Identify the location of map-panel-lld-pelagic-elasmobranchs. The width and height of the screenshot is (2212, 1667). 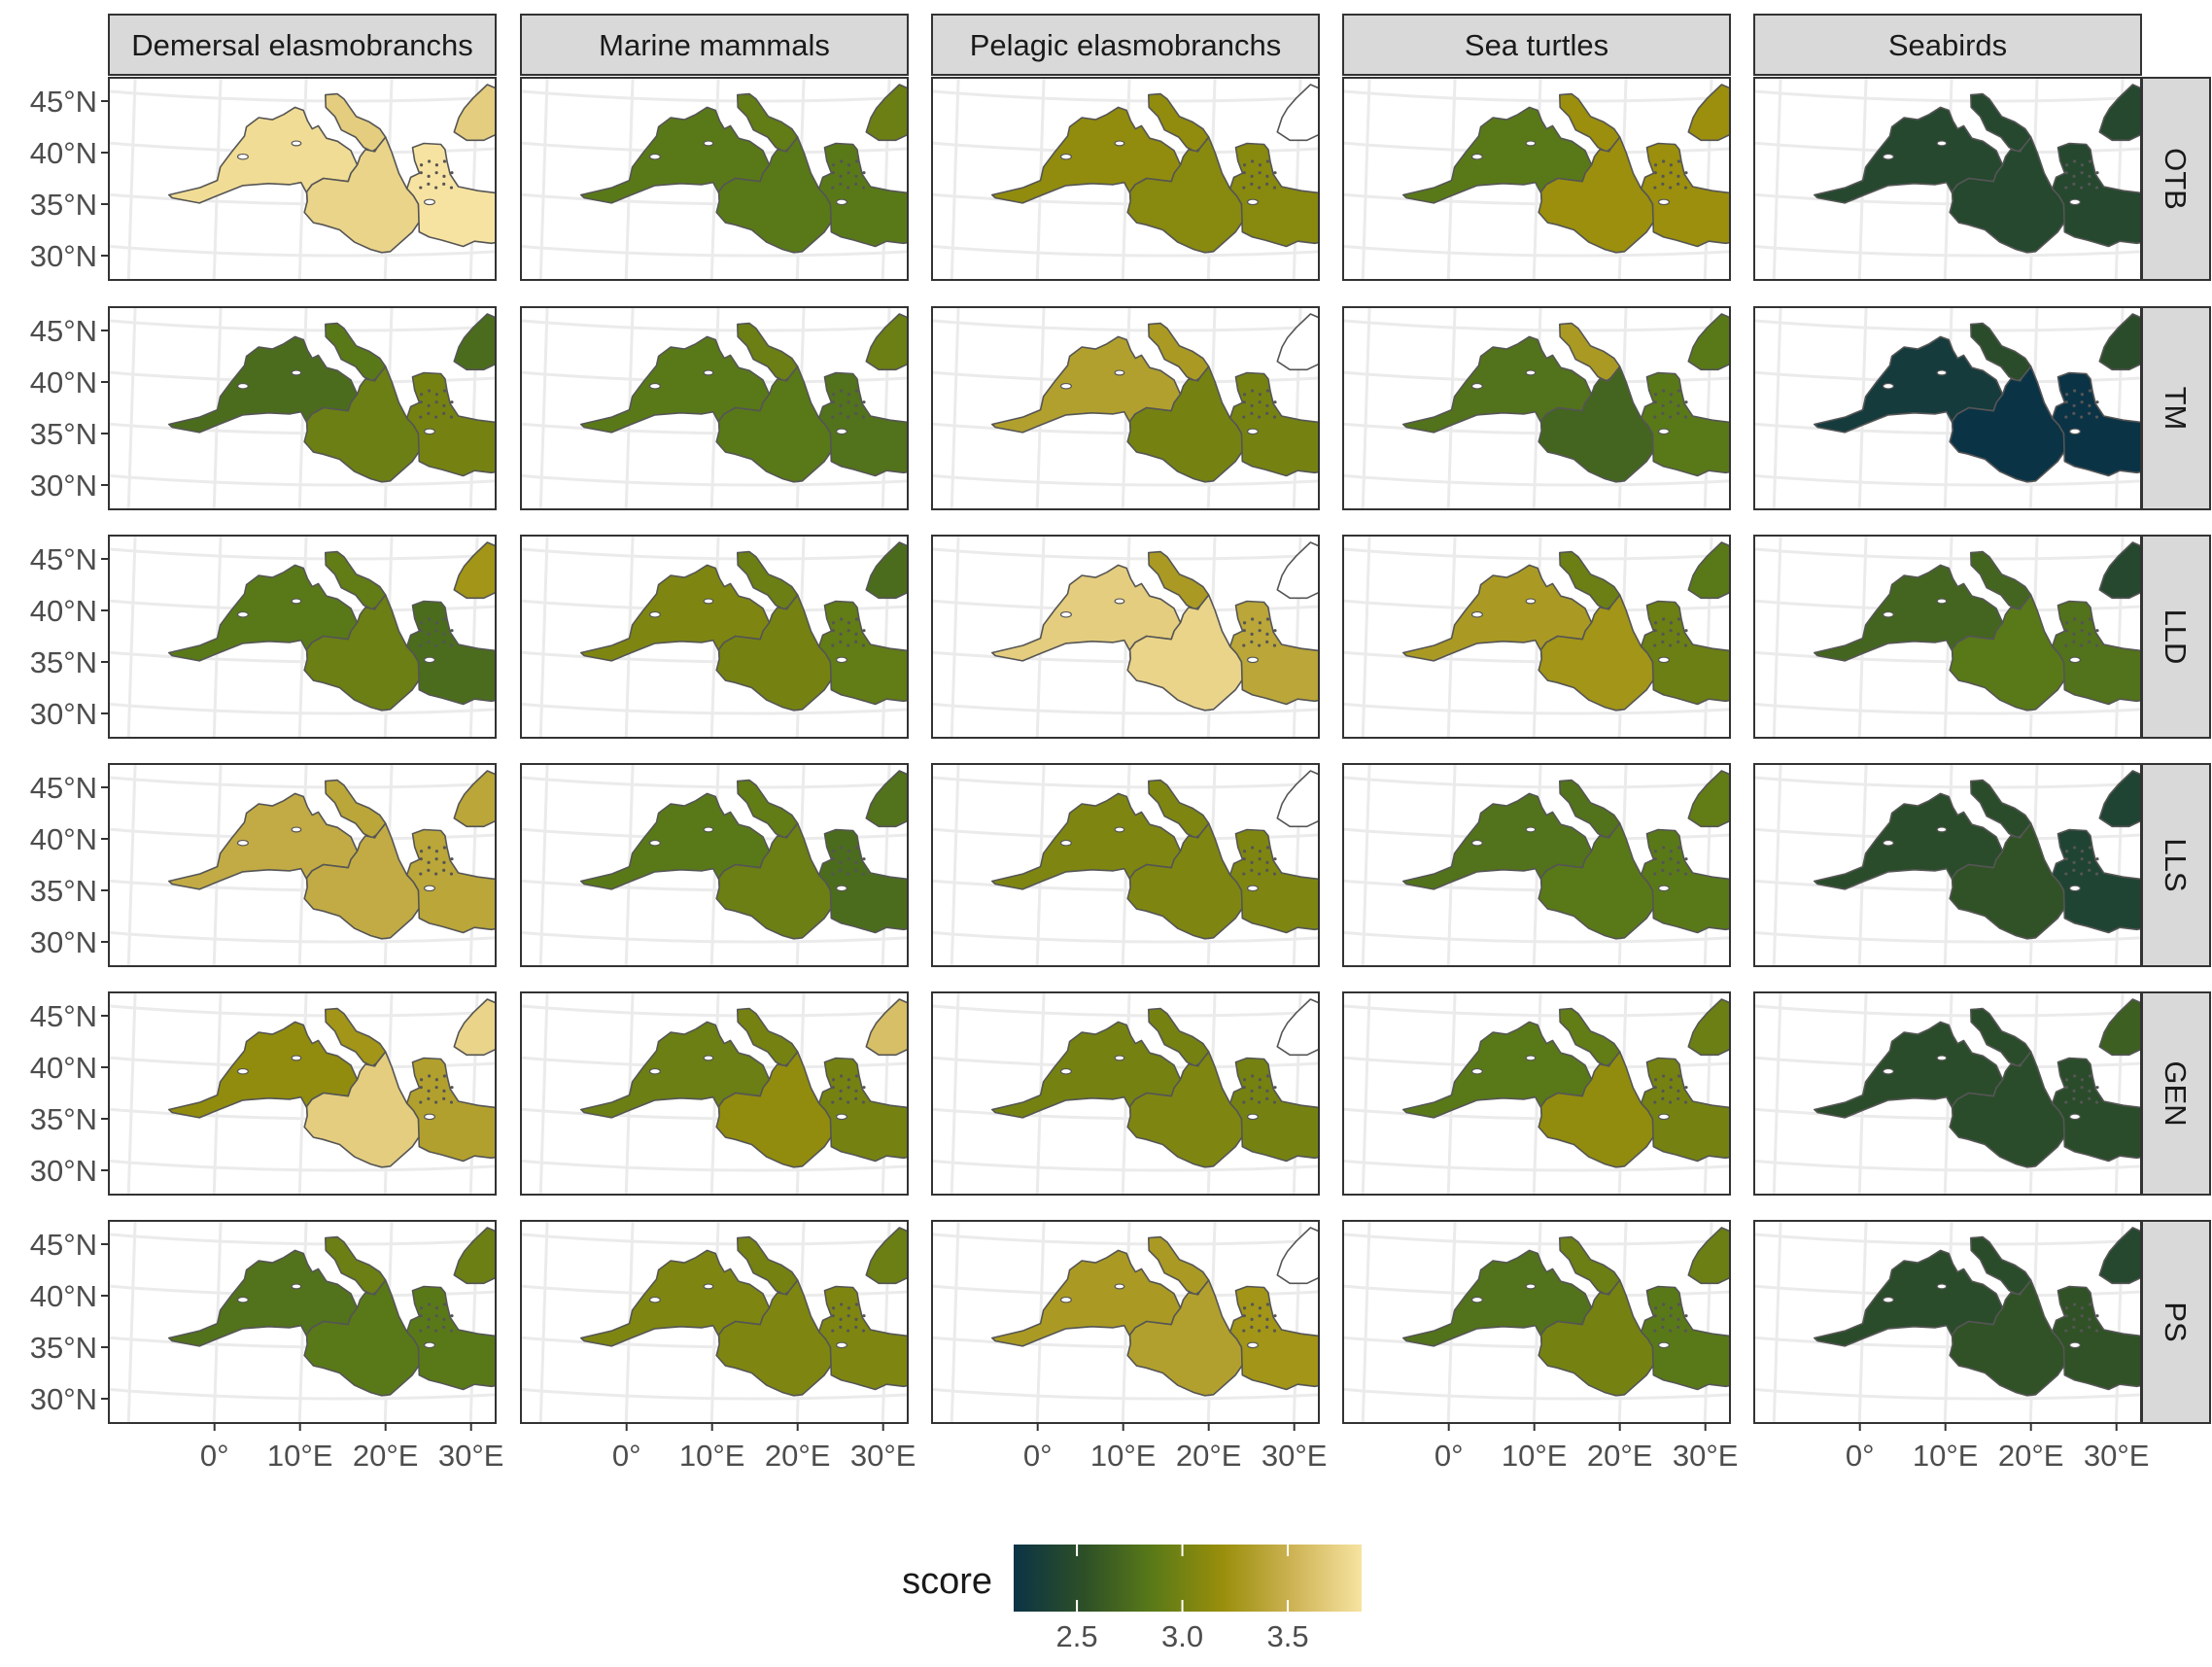
(1125, 637).